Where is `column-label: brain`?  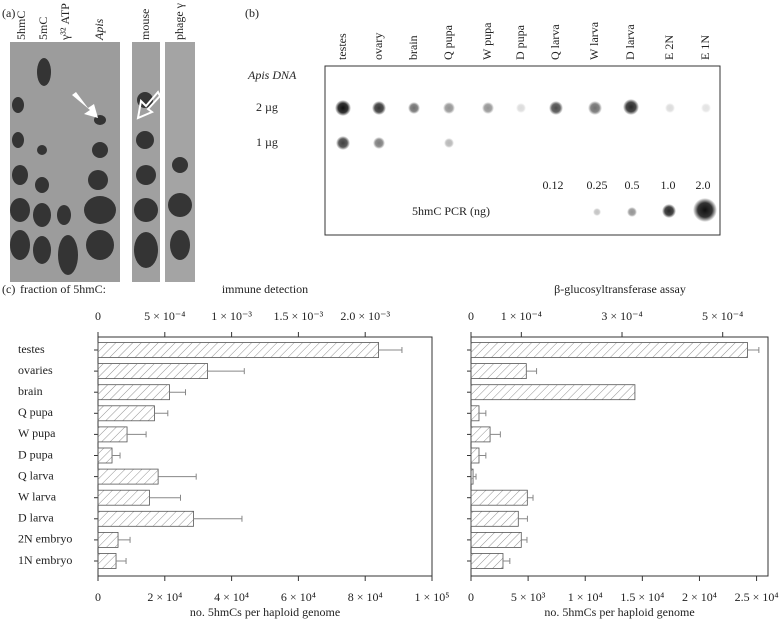
column-label: brain is located at coordinates (413, 47).